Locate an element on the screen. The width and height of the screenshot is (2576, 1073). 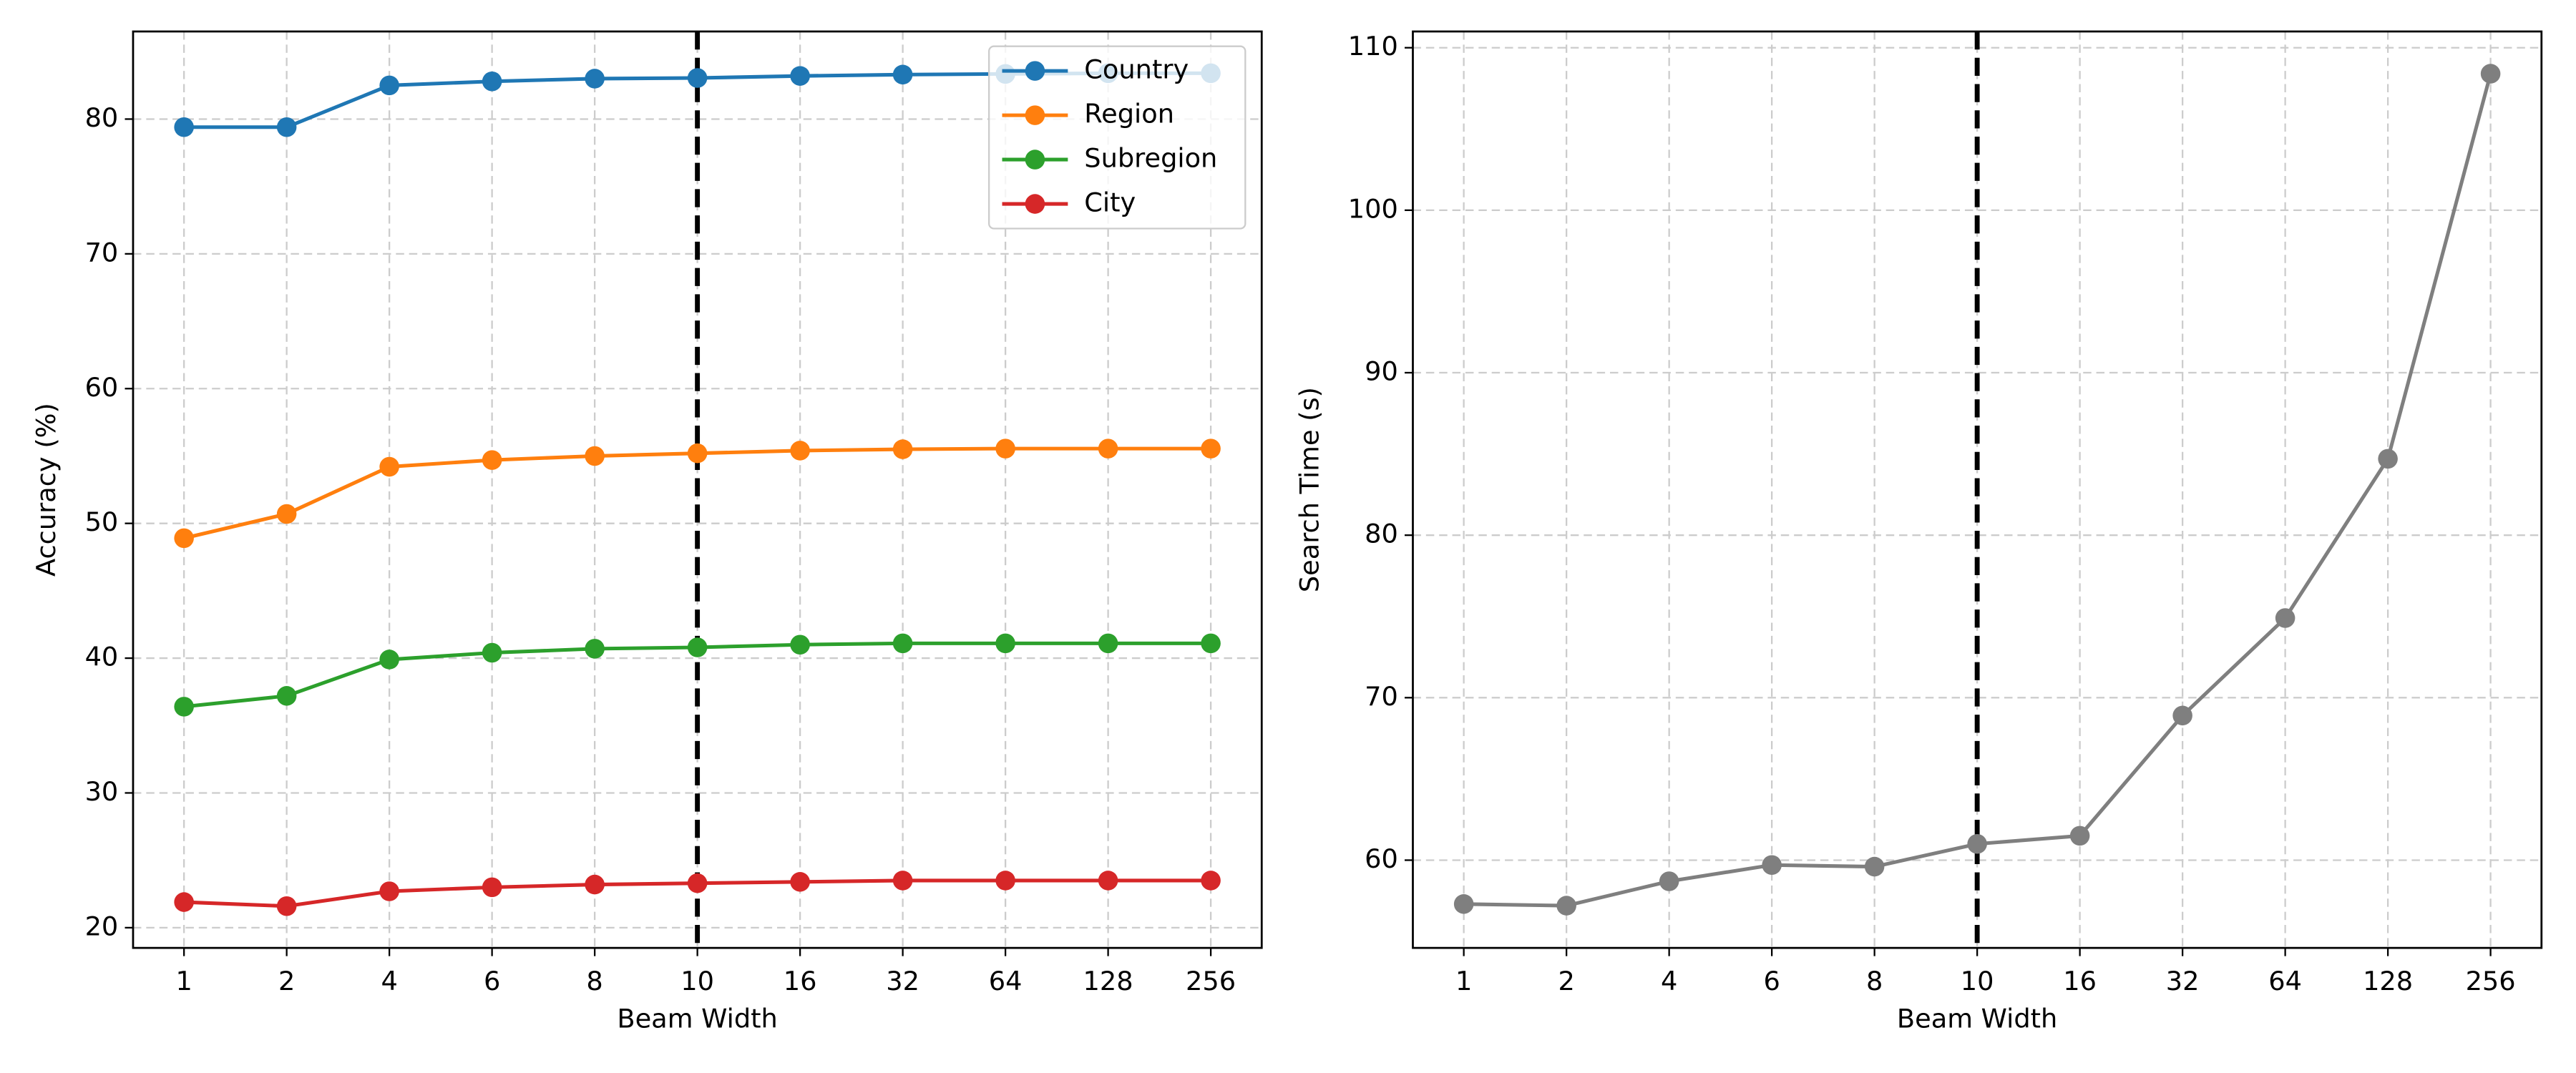
y-tick-label: 50 is located at coordinates (102, 521).